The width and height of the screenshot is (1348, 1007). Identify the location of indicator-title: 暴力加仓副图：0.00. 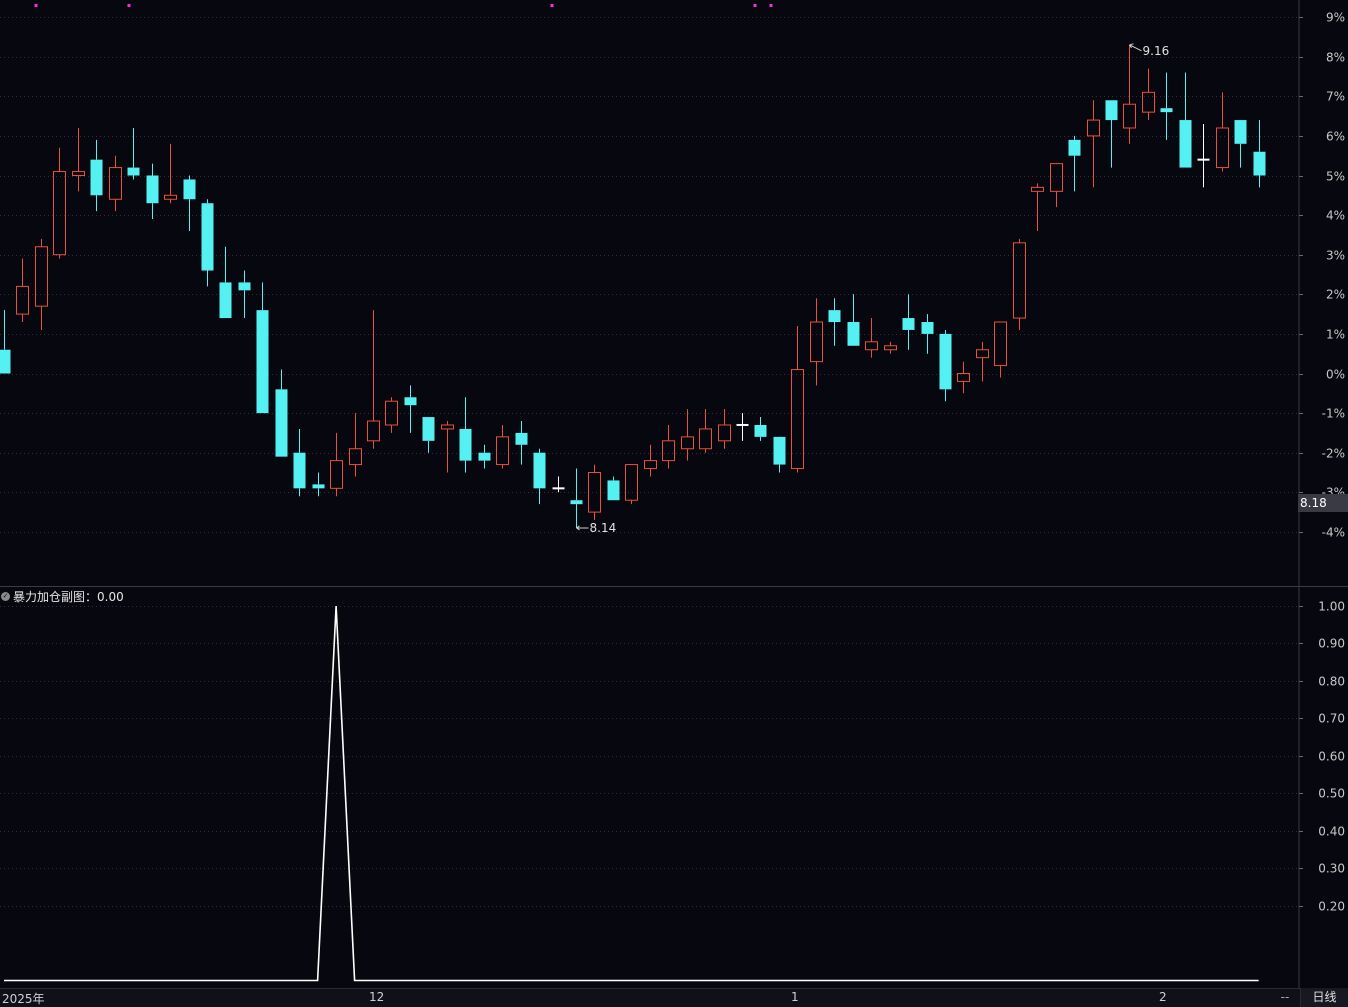
(68, 596).